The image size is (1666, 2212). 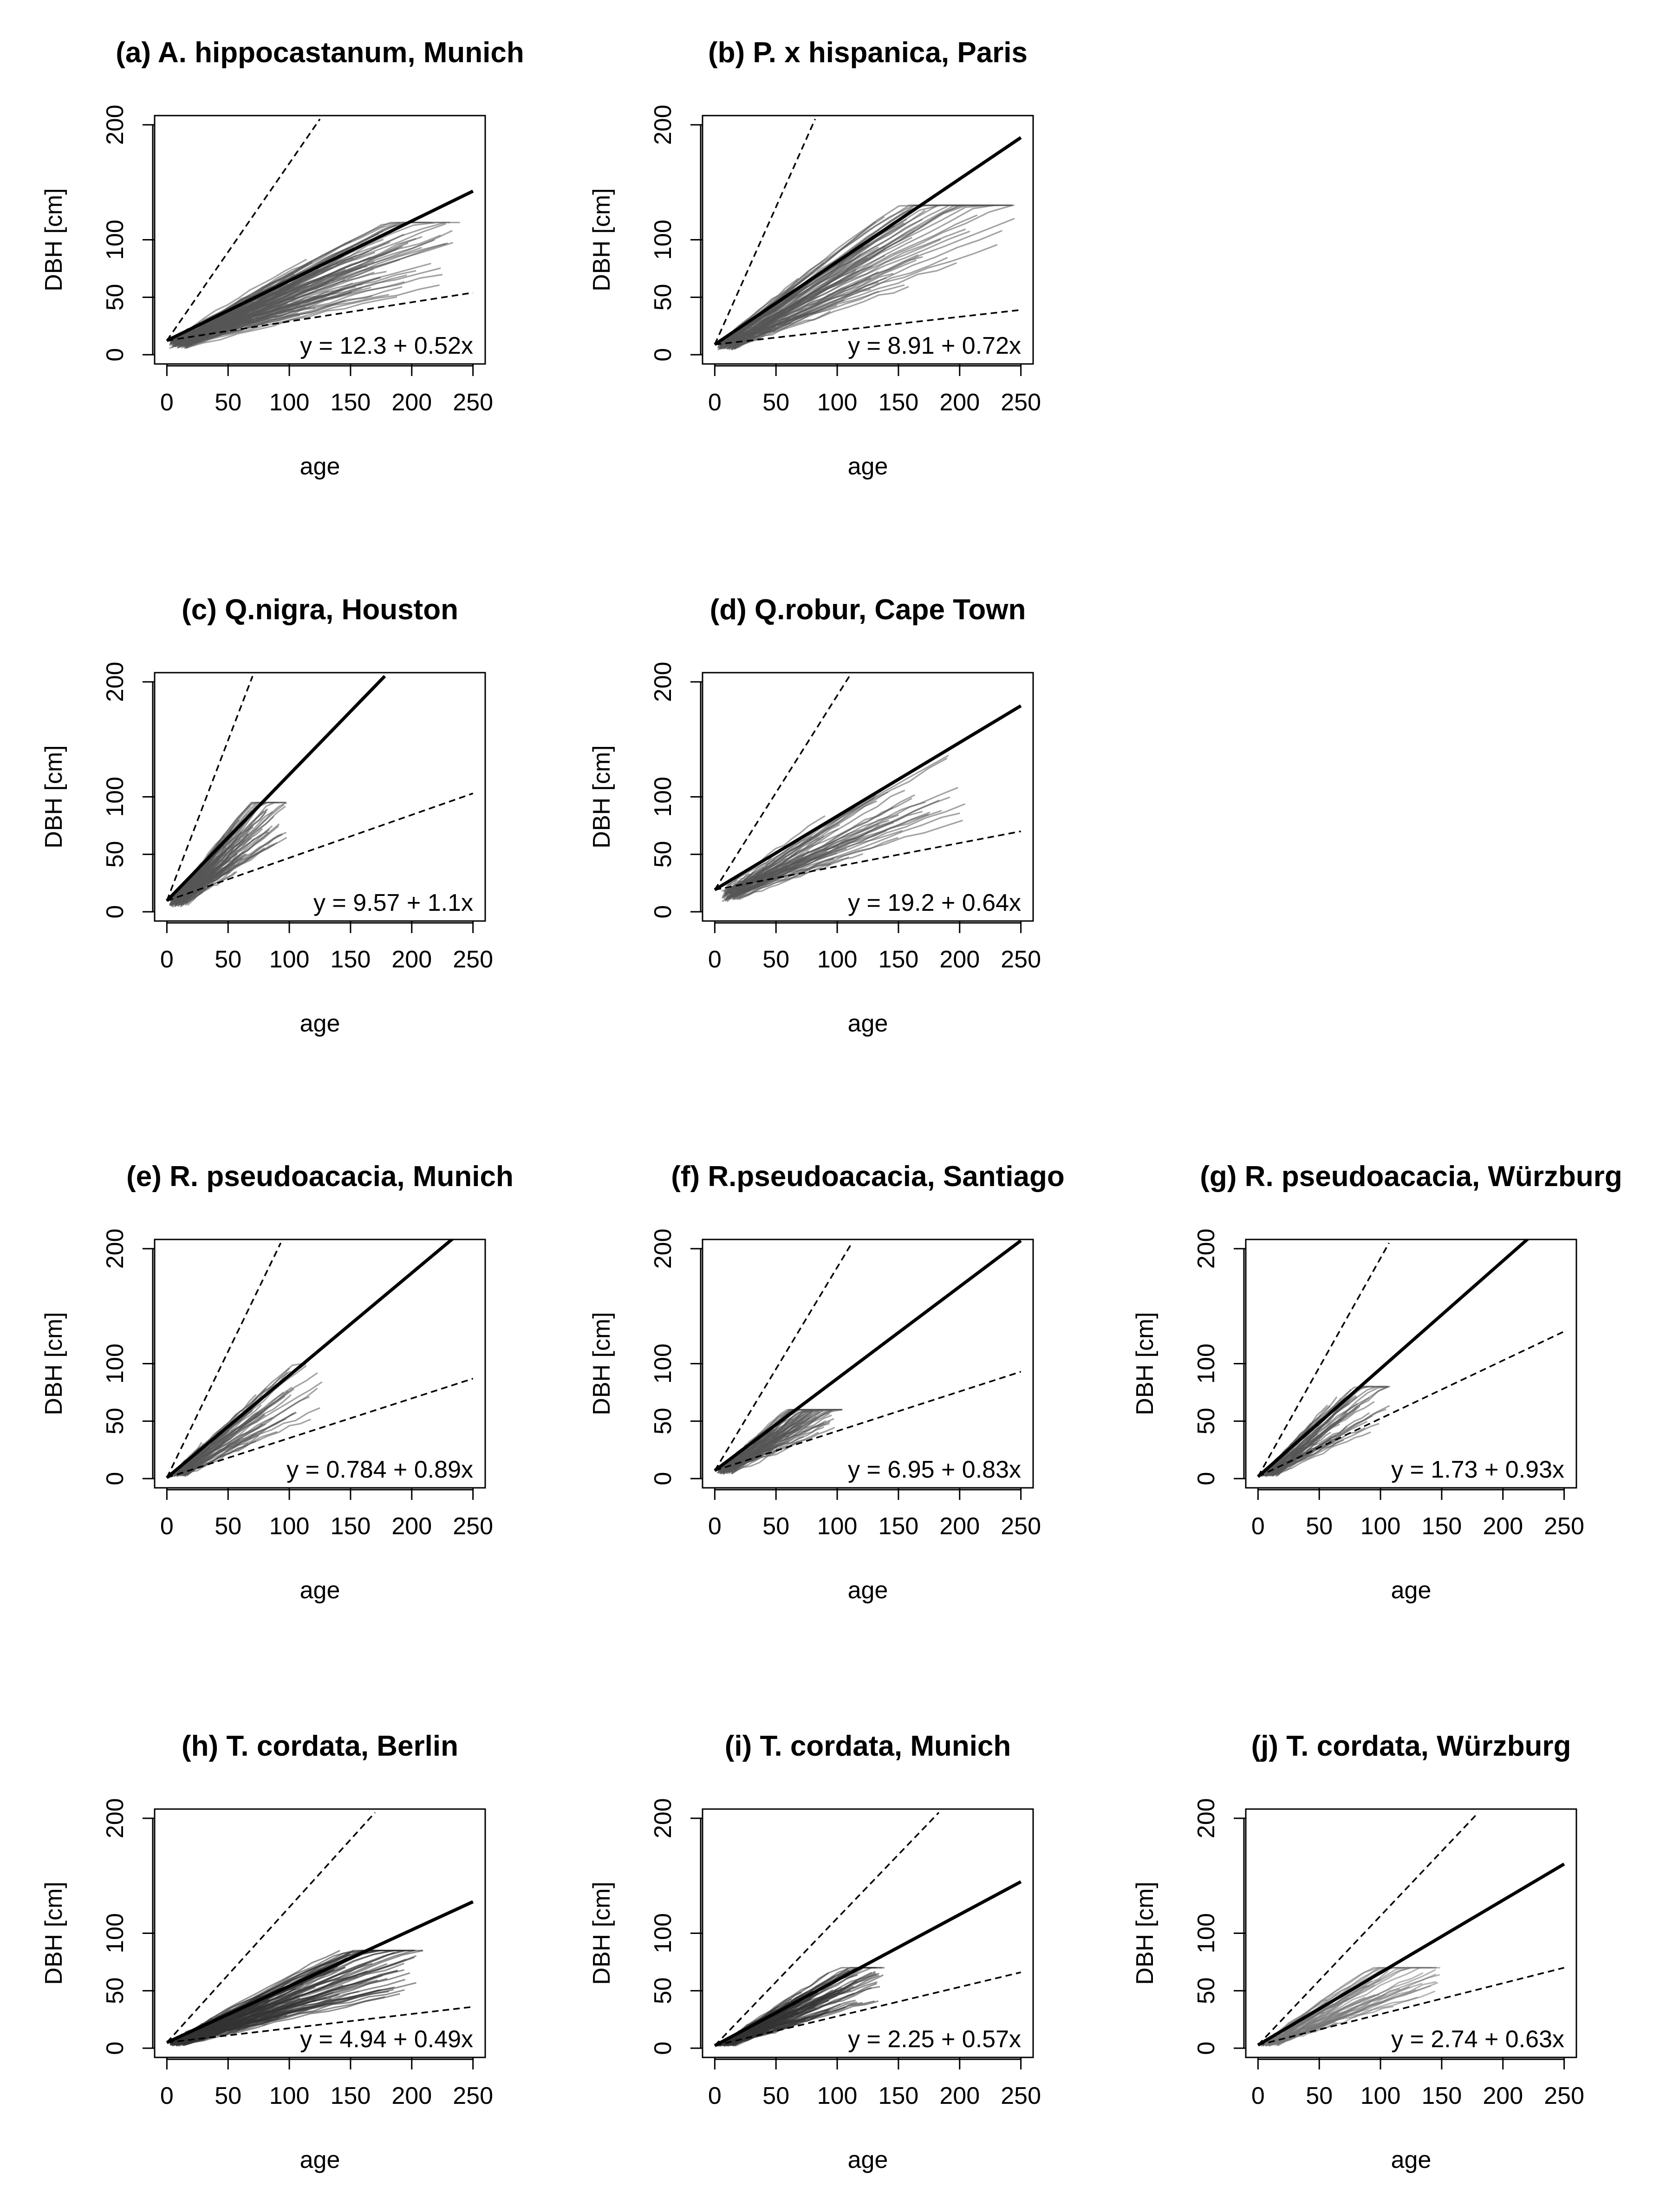 What do you see at coordinates (386, 345) in the screenshot?
I see `regression-equation: y = 12.3 + 0.52x` at bounding box center [386, 345].